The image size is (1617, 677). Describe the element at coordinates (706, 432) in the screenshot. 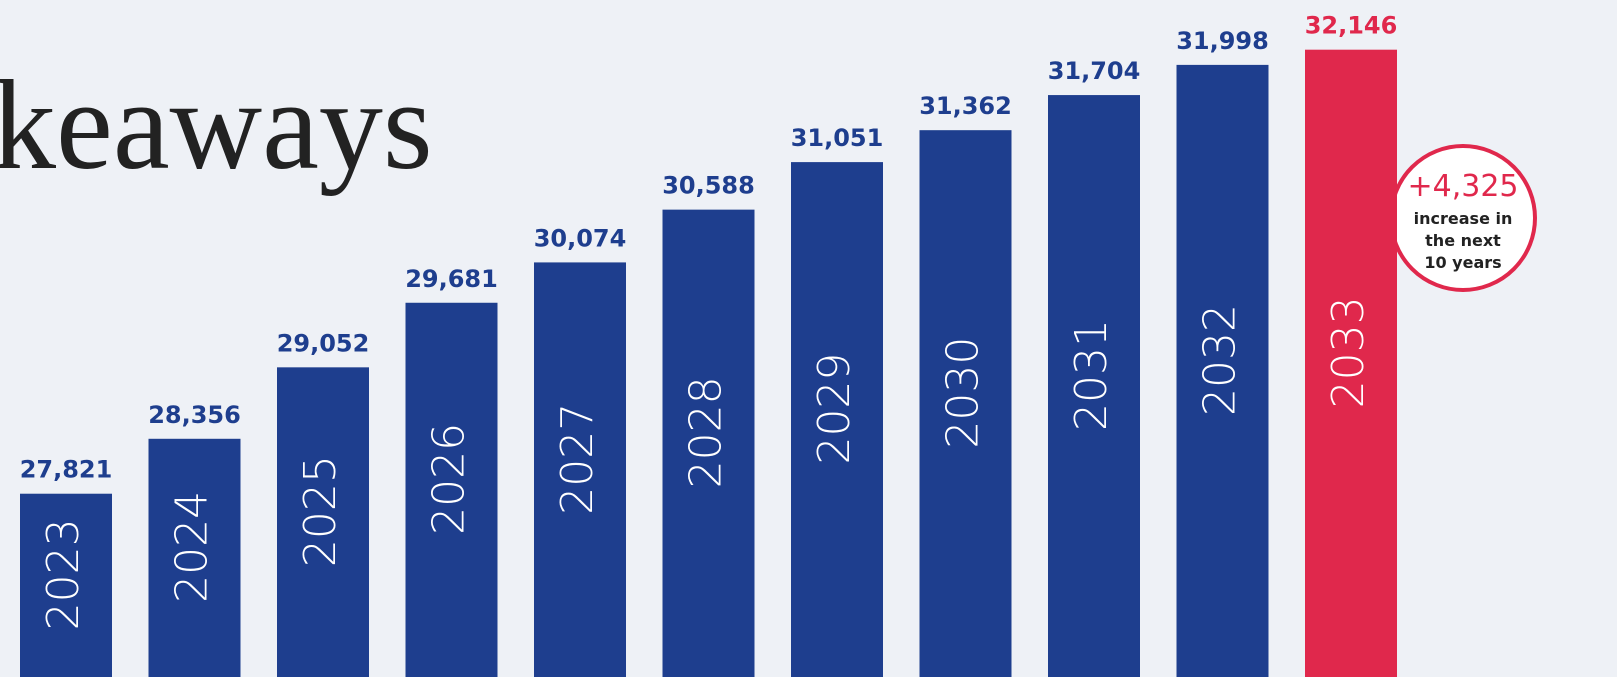

I see `x-tick-label: 2028` at that location.